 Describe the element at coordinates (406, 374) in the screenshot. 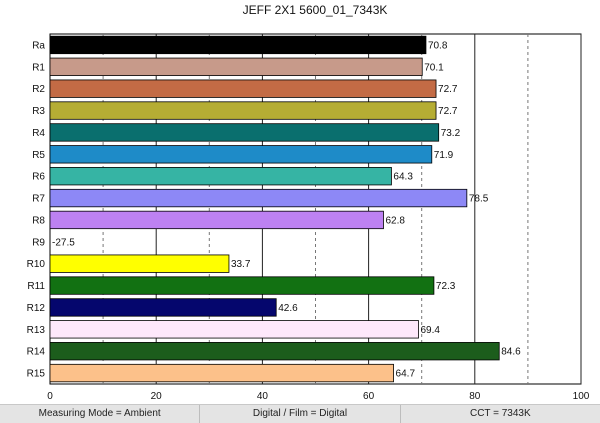

I see `bar-value-label: 64.7` at that location.